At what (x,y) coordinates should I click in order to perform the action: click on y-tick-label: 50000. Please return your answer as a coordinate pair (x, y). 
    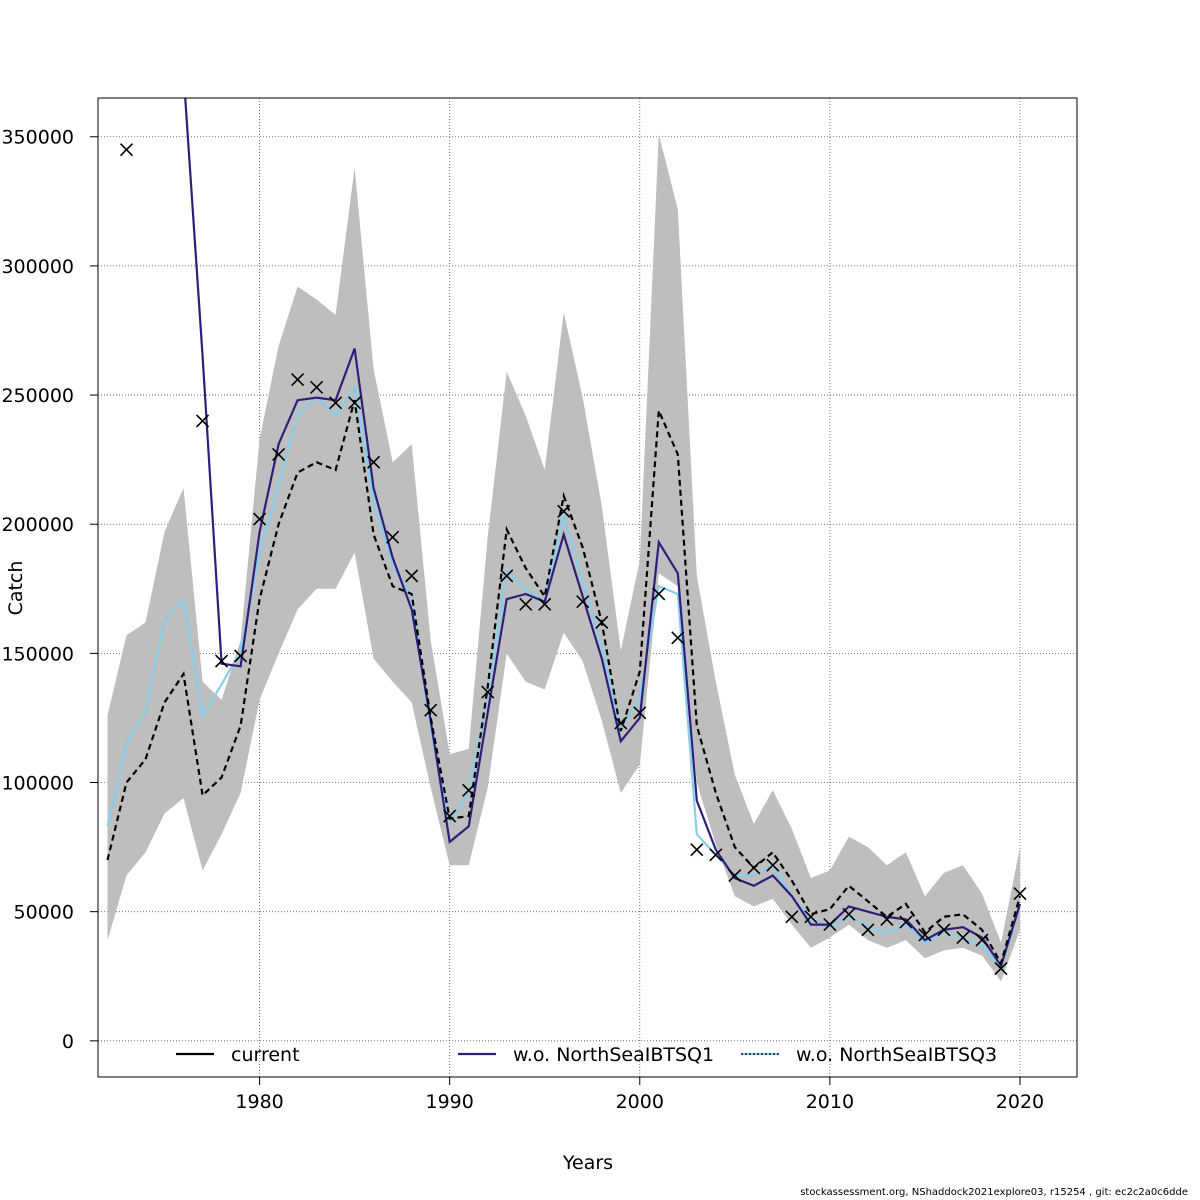
    Looking at the image, I should click on (44, 913).